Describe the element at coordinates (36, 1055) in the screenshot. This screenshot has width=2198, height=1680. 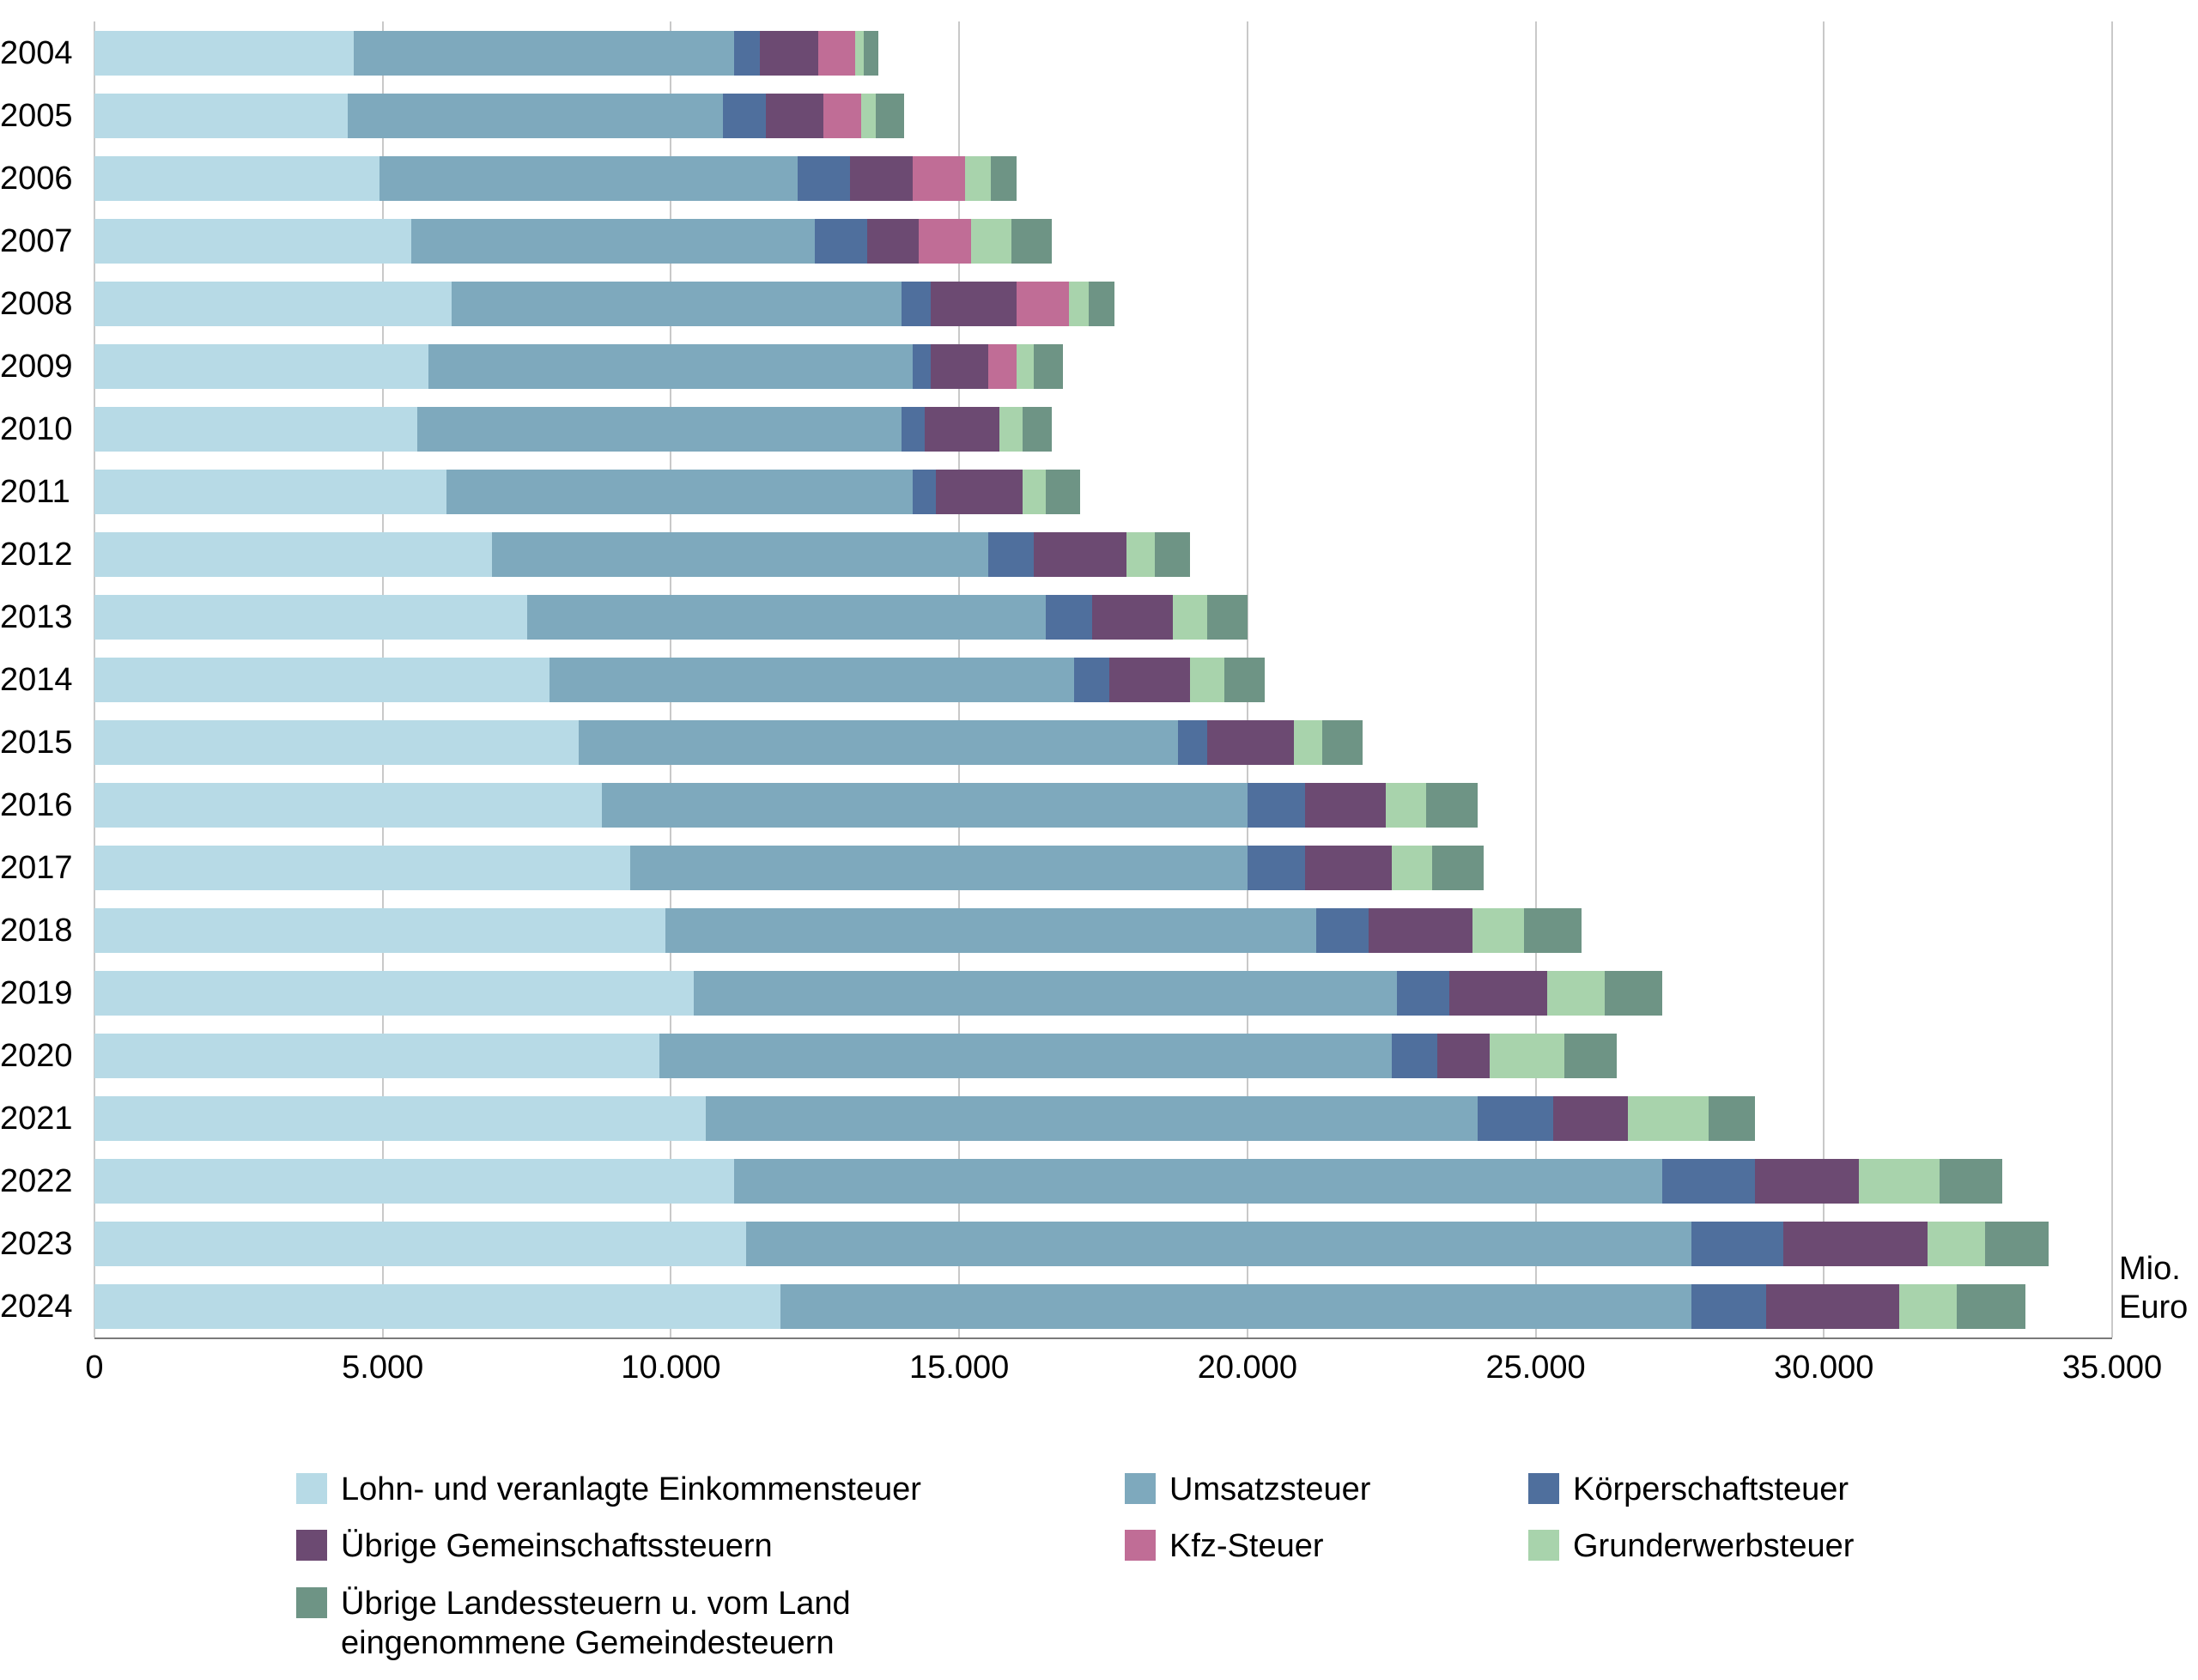
I see `year-label: 2020` at that location.